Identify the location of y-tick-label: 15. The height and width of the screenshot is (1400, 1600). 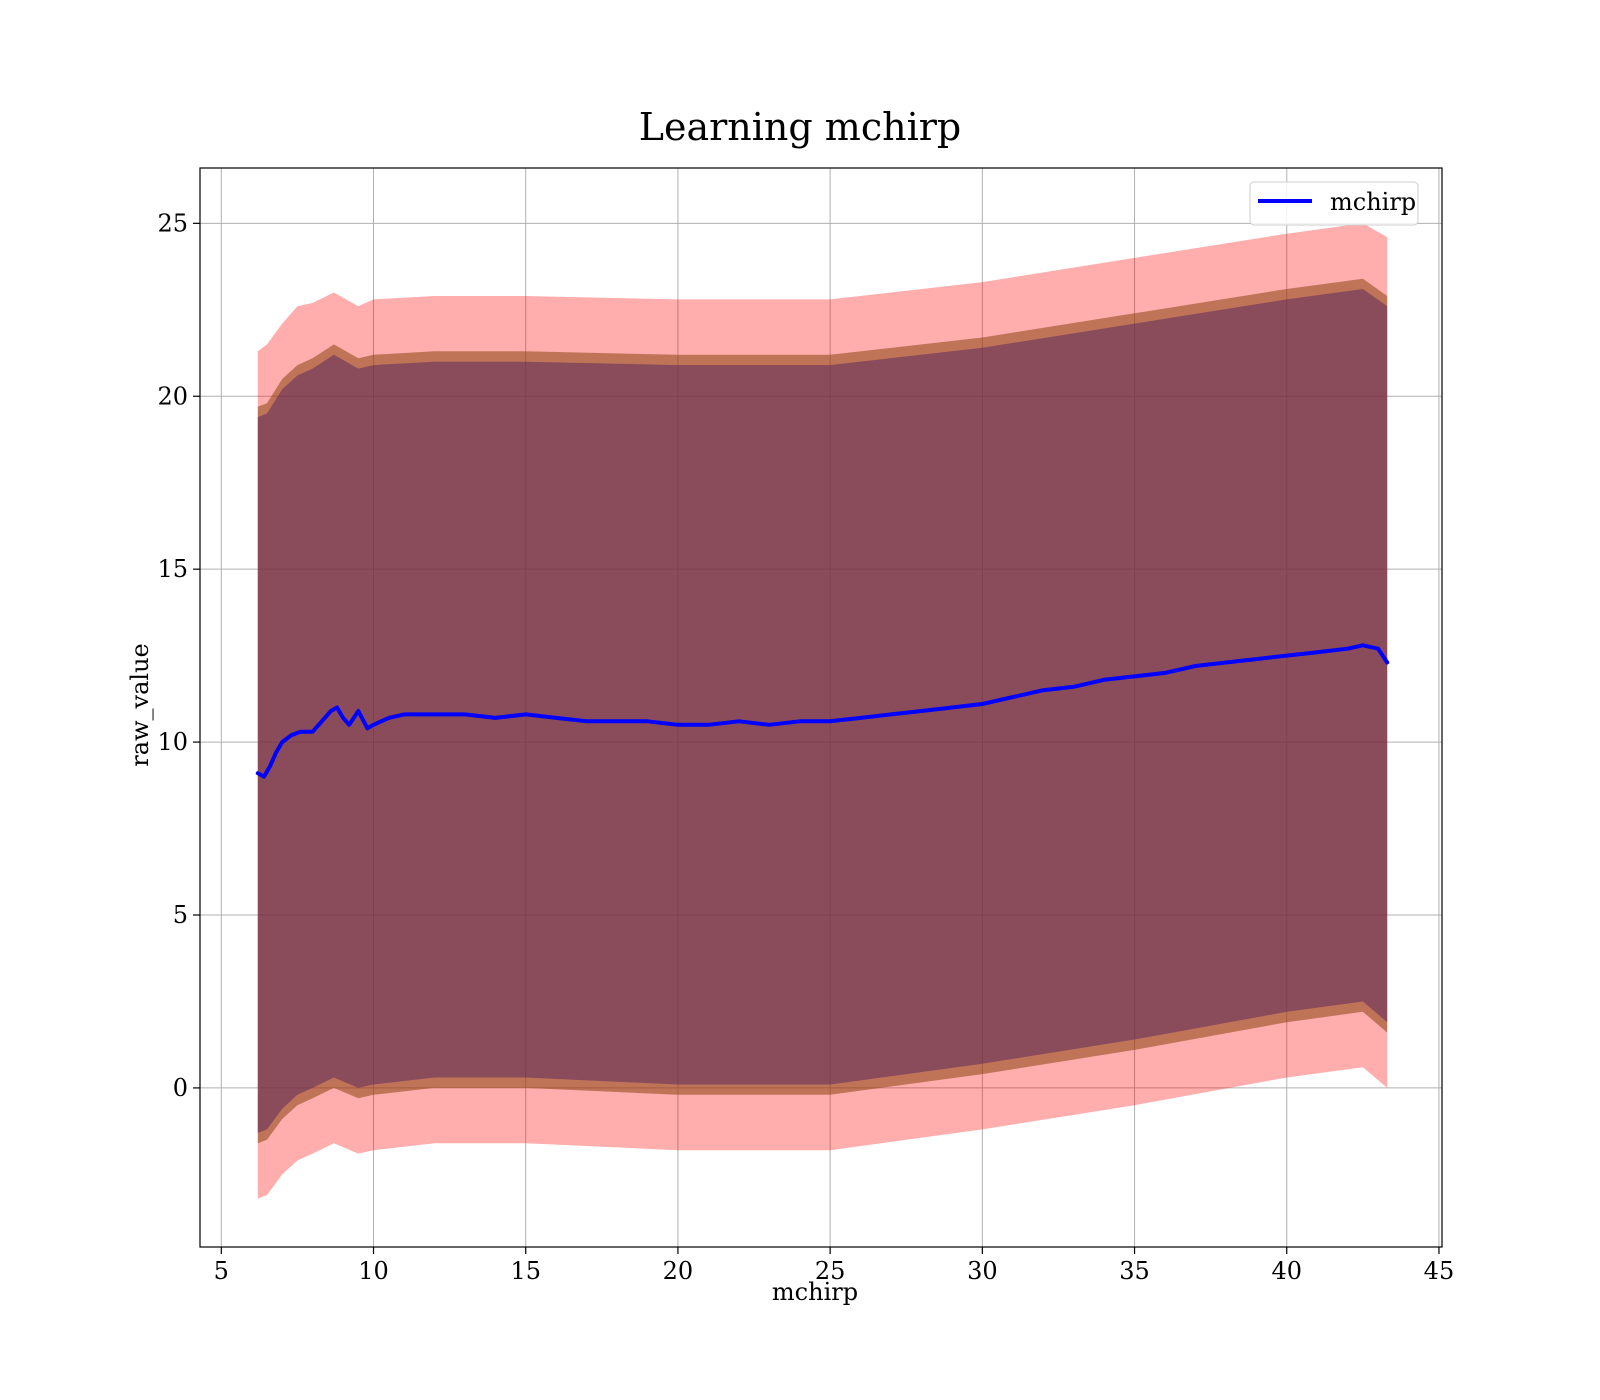
(172, 569).